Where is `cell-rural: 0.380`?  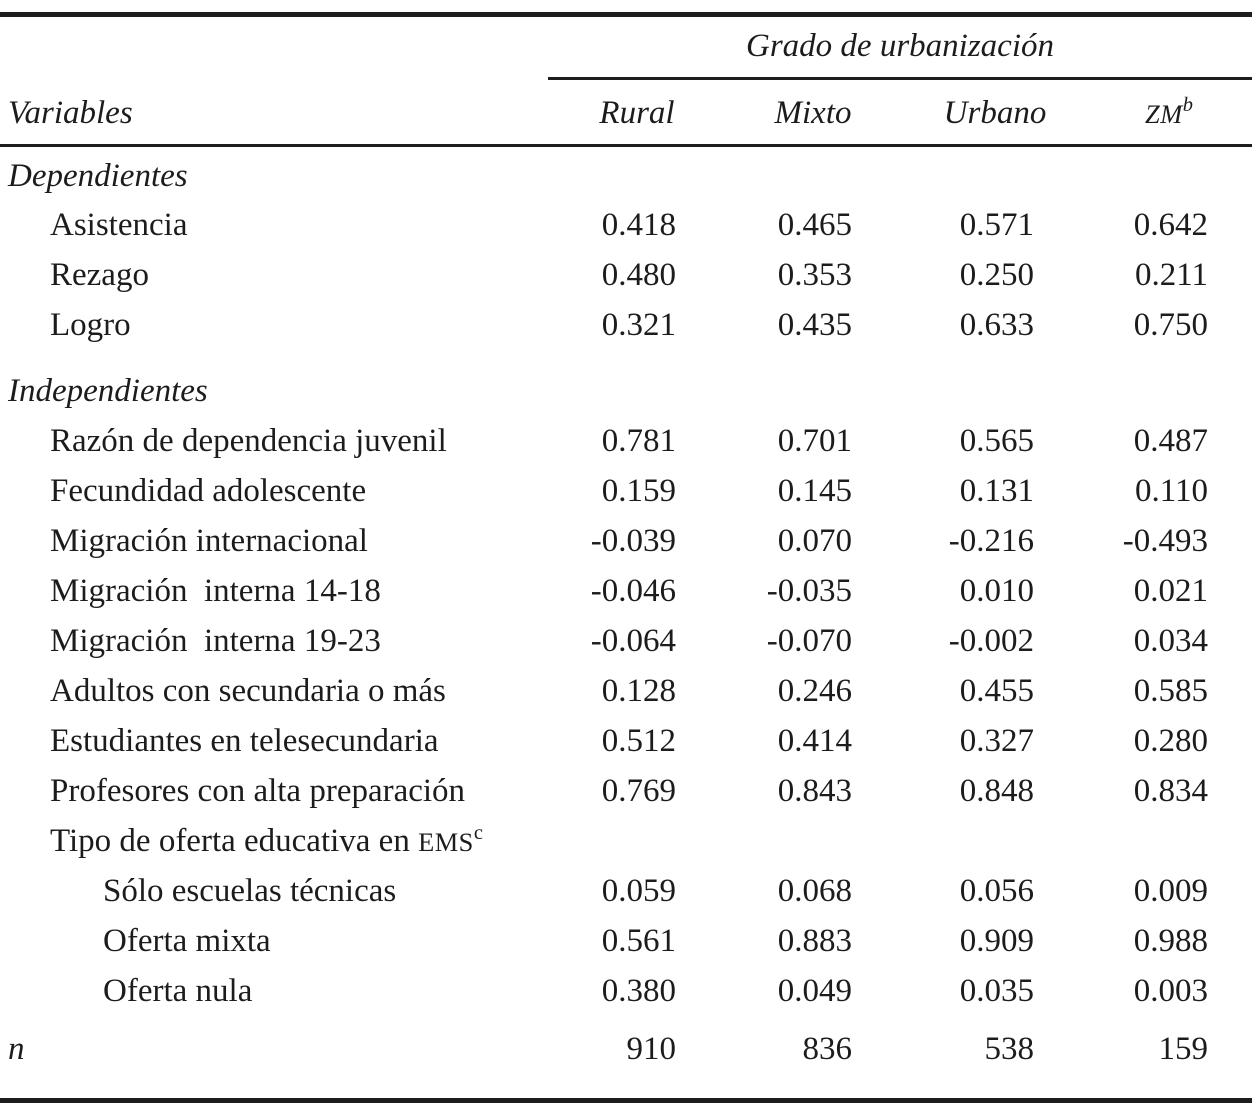 cell-rural: 0.380 is located at coordinates (638, 990).